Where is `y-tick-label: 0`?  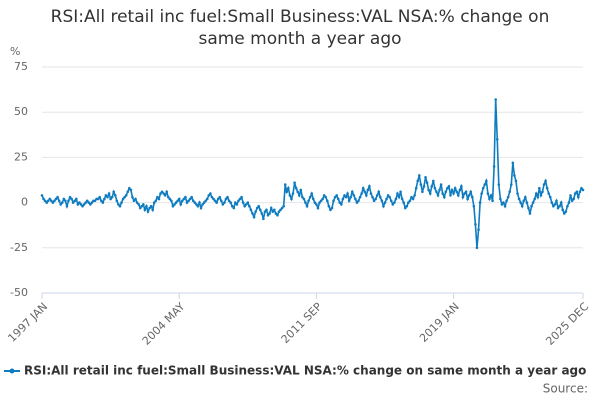
y-tick-label: 0 is located at coordinates (24, 202).